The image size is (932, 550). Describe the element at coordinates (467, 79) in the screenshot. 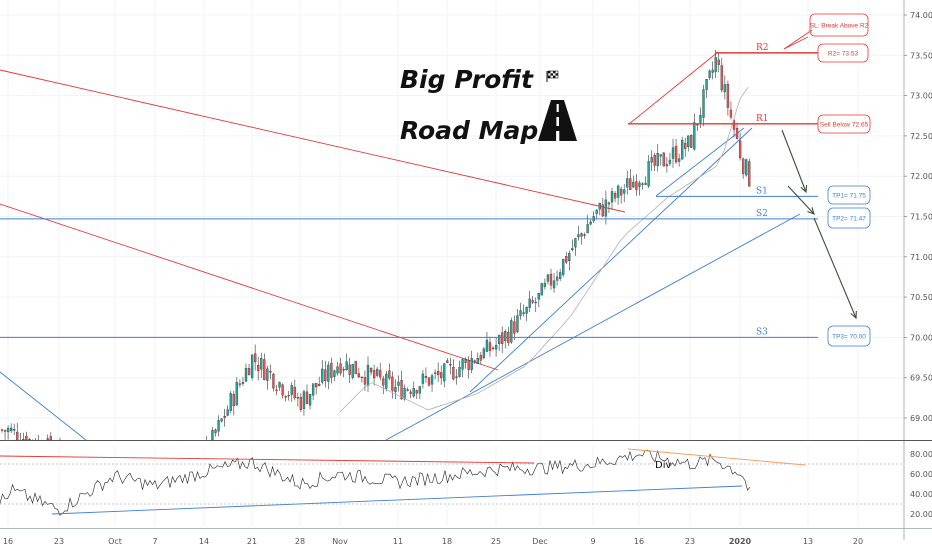

I see `chart-title: Big Profit` at that location.